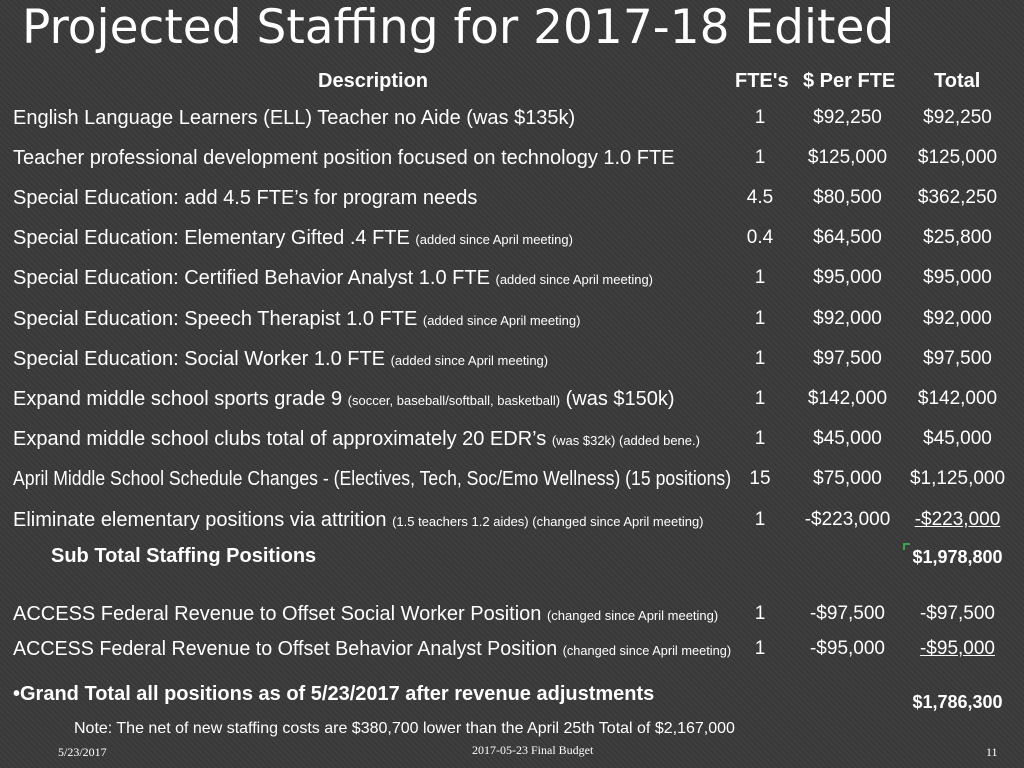 The image size is (1024, 768). I want to click on row-total: $95,000, so click(957, 277).